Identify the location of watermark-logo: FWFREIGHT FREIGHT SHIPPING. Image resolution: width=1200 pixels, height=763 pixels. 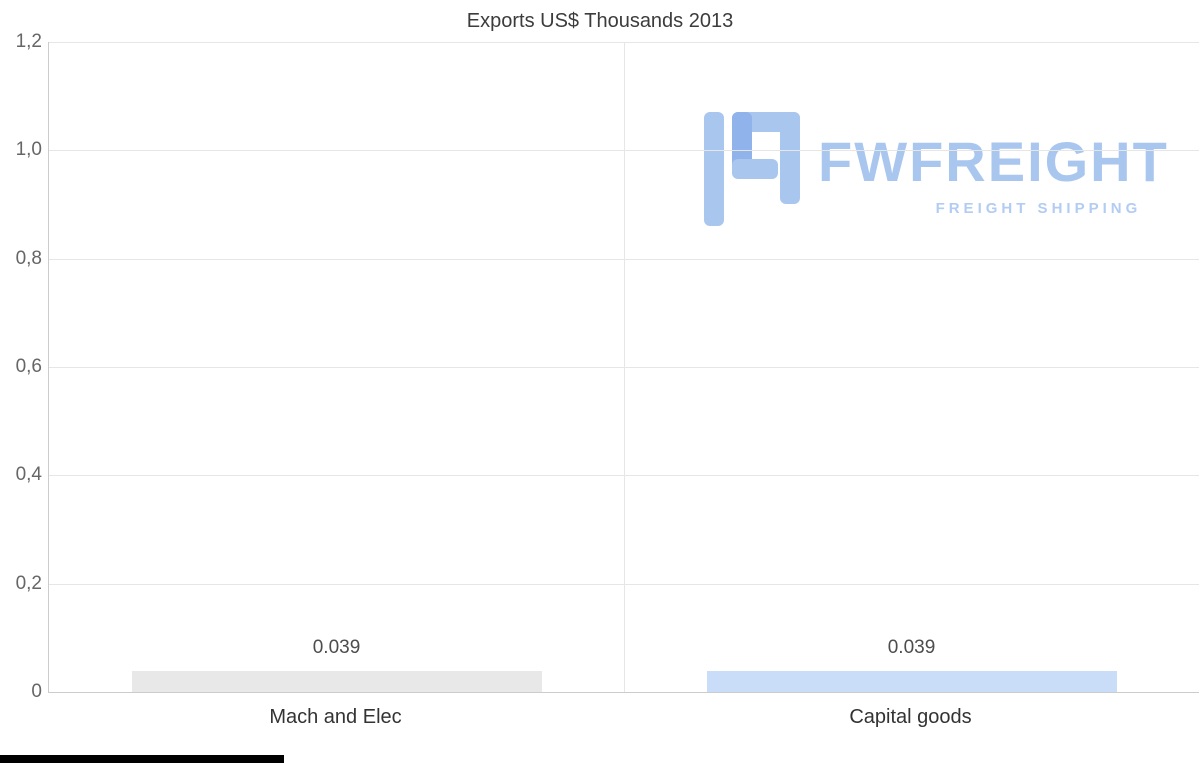
(936, 169).